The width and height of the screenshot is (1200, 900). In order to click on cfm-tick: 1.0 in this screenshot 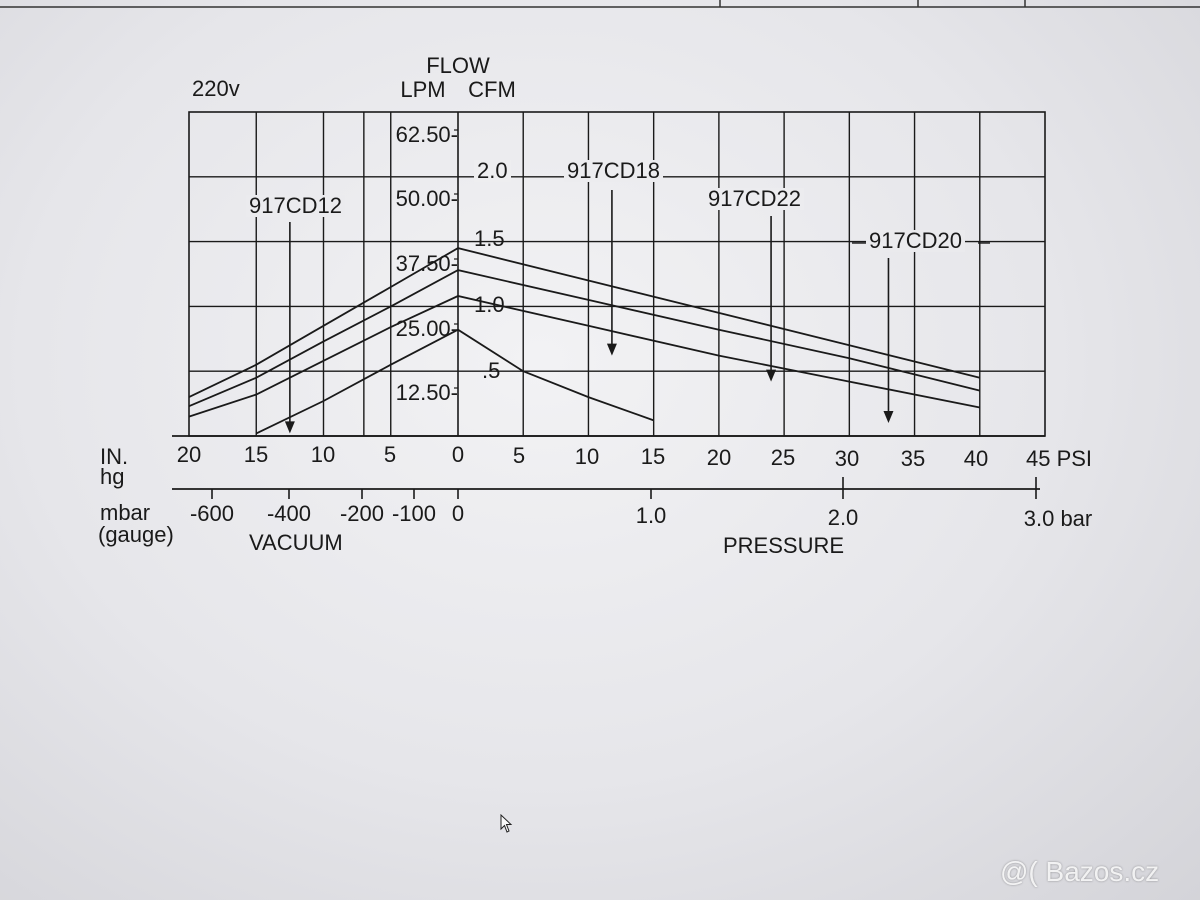, I will do `click(489, 304)`.